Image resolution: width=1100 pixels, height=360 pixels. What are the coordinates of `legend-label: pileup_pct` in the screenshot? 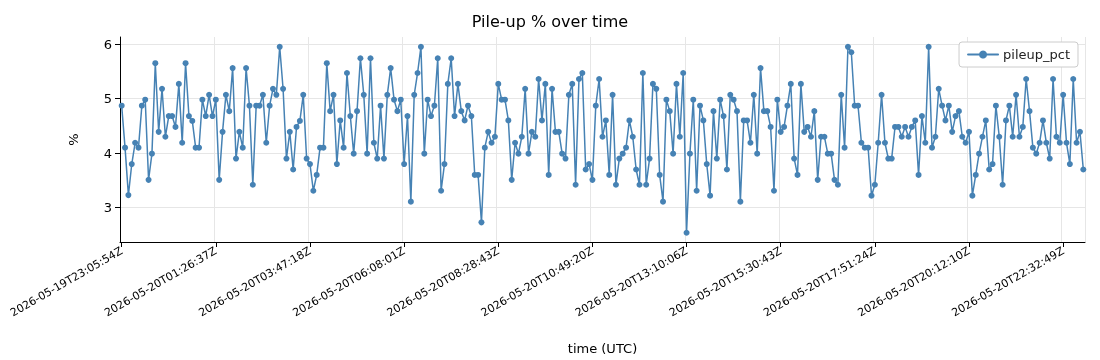 It's located at (1037, 54).